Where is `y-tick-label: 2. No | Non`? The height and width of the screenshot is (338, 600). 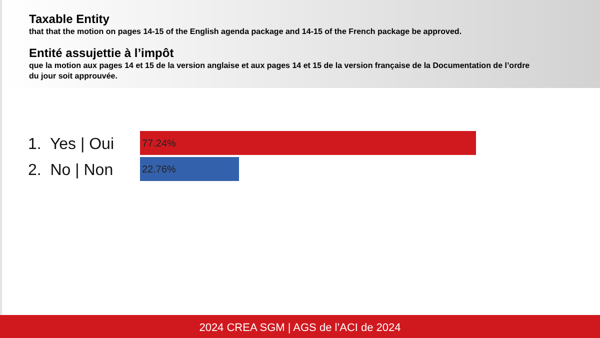
y-tick-label: 2. No | Non is located at coordinates (71, 171).